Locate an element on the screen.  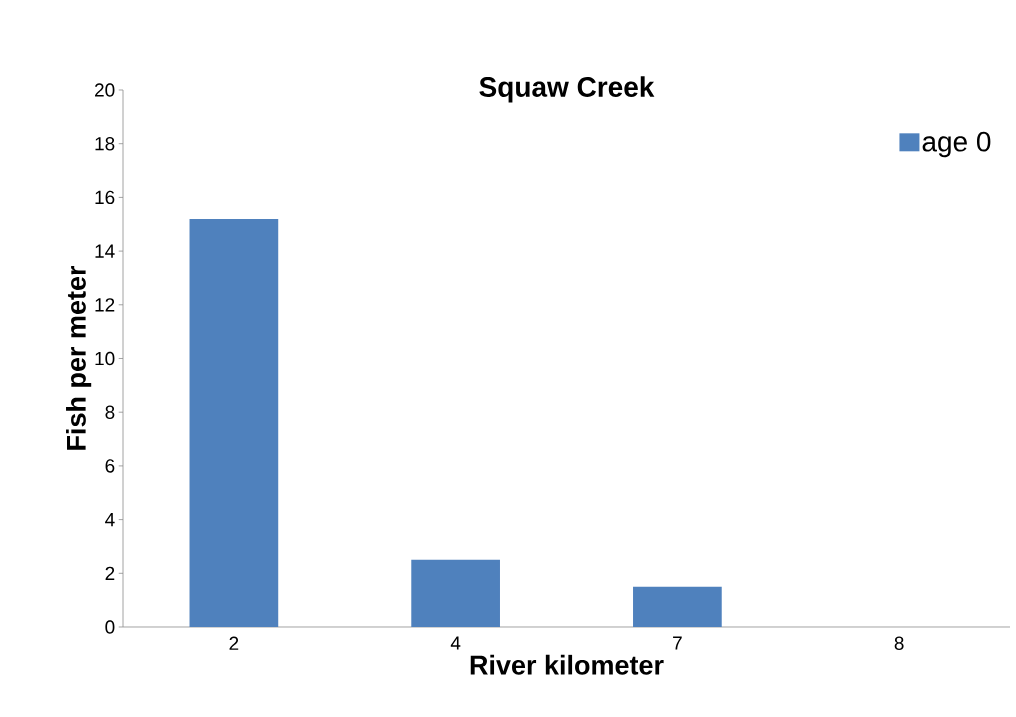
y-tick-label: 12 is located at coordinates (105, 305).